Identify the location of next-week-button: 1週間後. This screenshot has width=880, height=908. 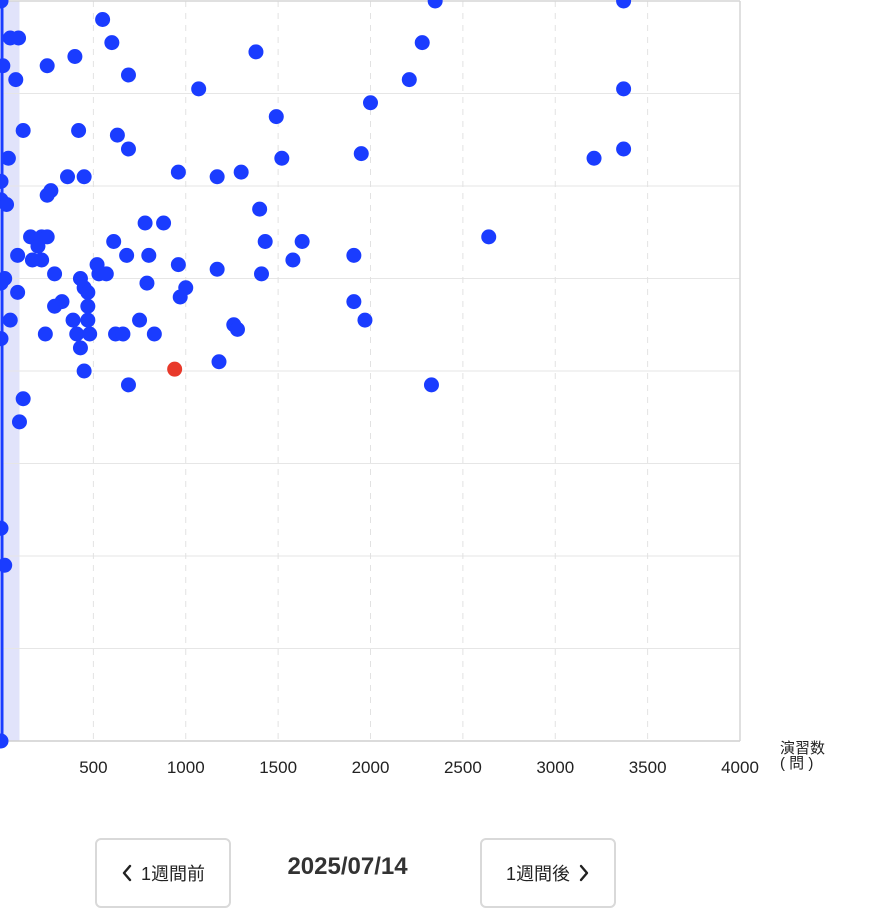
(548, 873).